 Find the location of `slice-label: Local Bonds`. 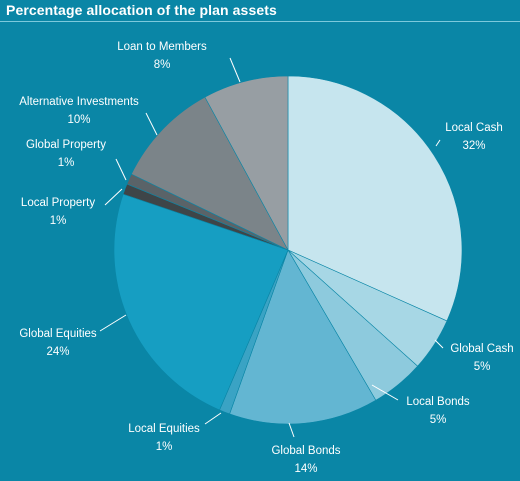

slice-label: Local Bonds is located at coordinates (438, 402).